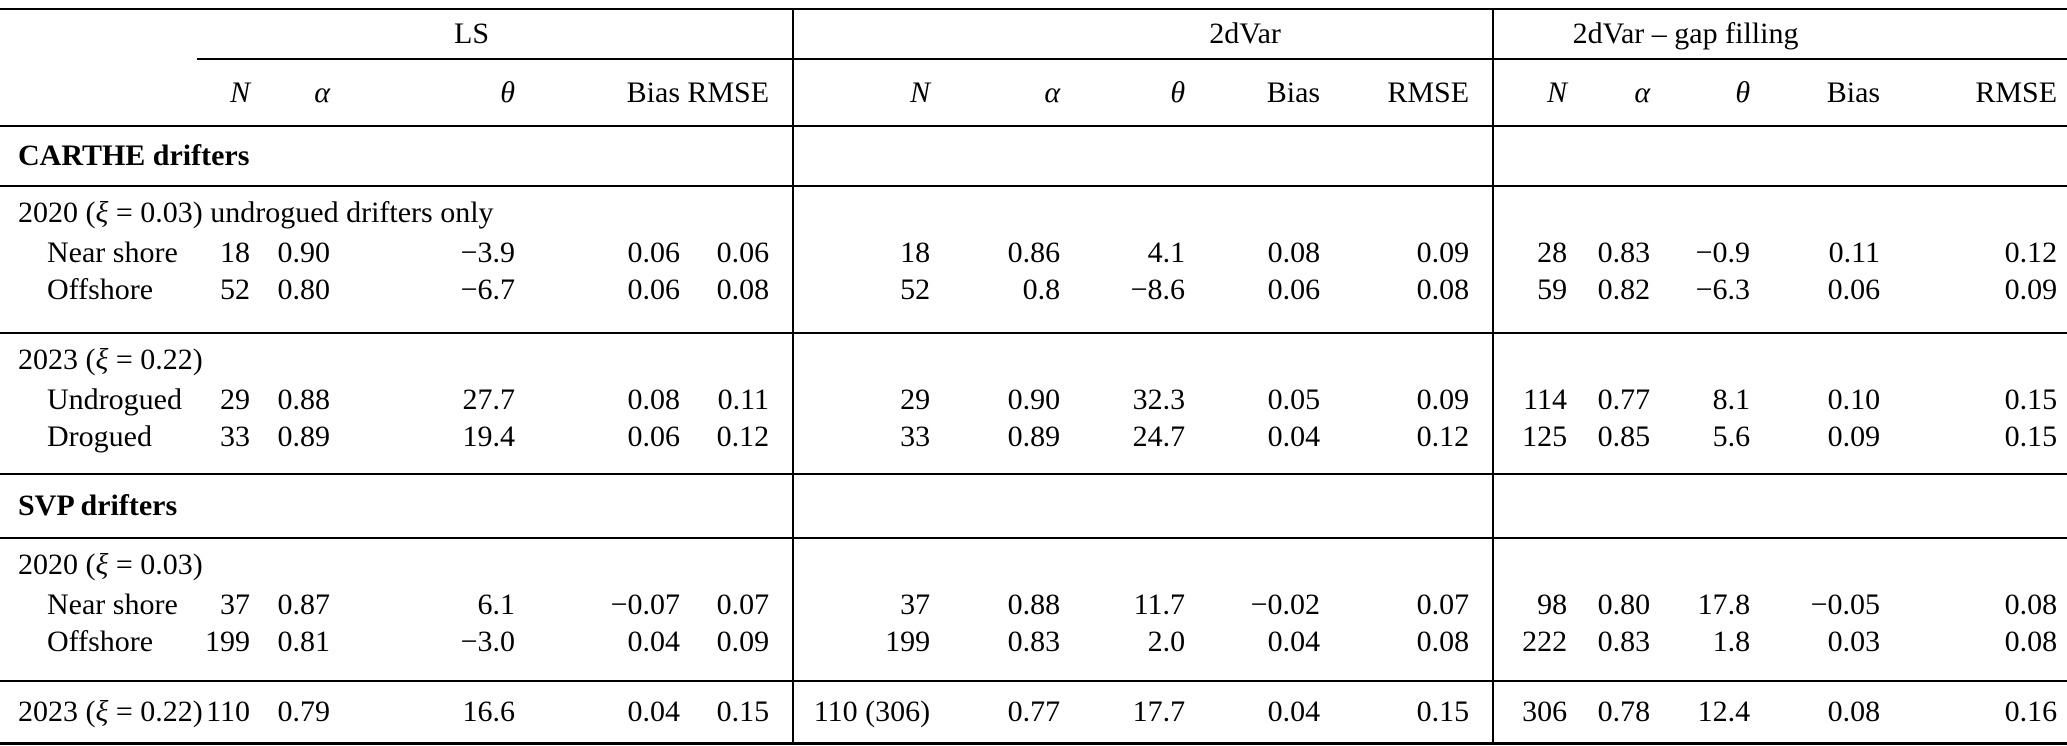  Describe the element at coordinates (102, 359) in the screenshot. I see `xi-symbol: ξ` at that location.